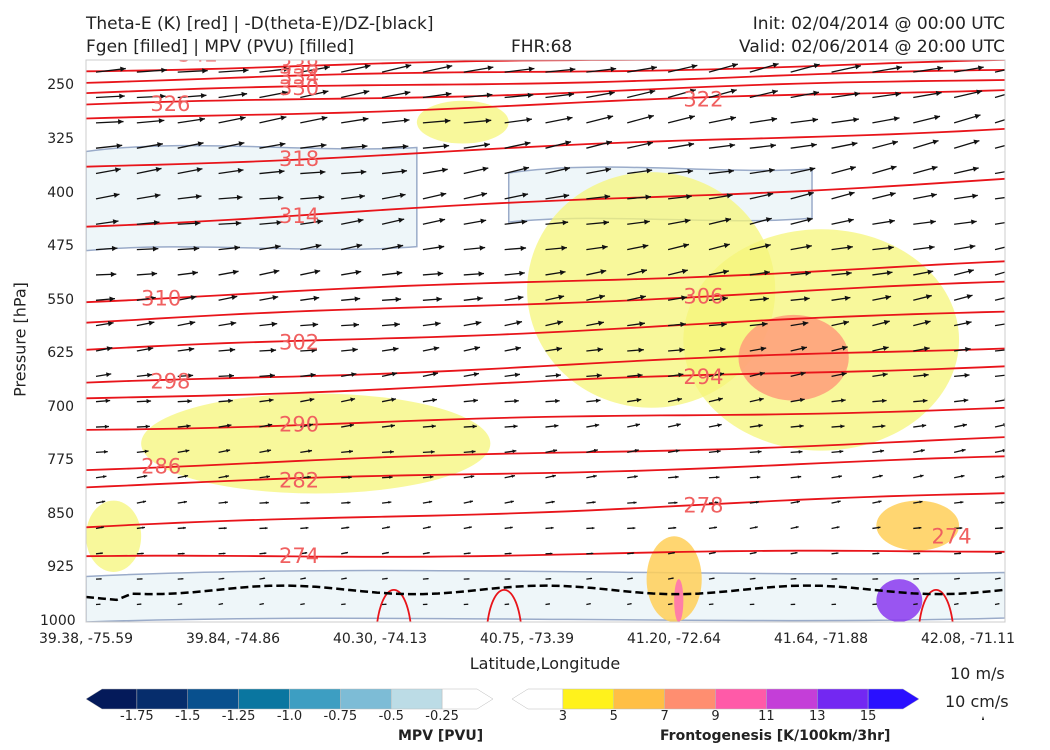  Describe the element at coordinates (137, 716) in the screenshot. I see `mpv-colorbar-label: -1.75` at that location.